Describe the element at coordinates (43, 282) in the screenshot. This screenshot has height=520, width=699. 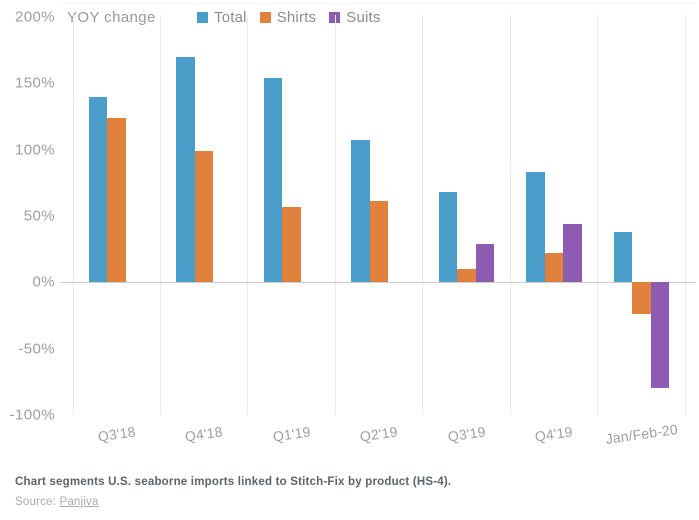
I see `y-tick-label: 0%` at that location.